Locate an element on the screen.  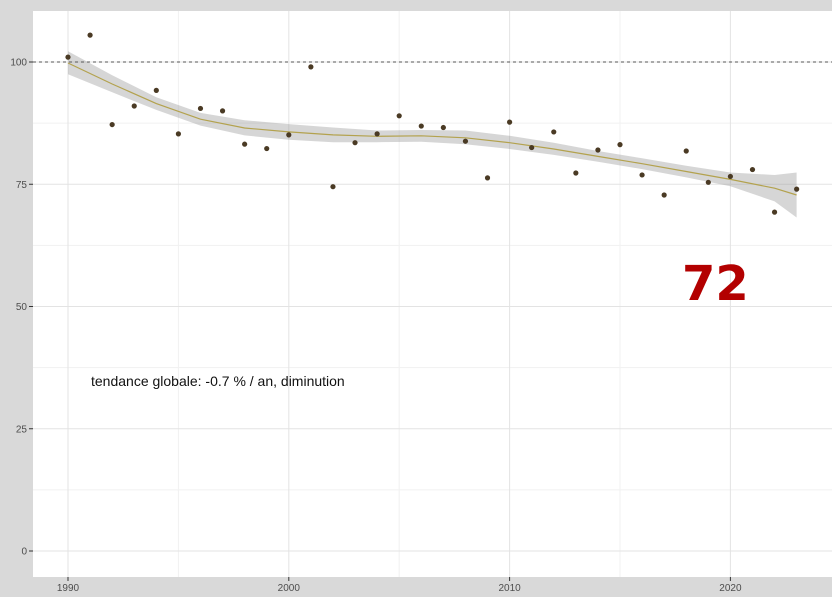
y-tick-label: 25 is located at coordinates (22, 429).